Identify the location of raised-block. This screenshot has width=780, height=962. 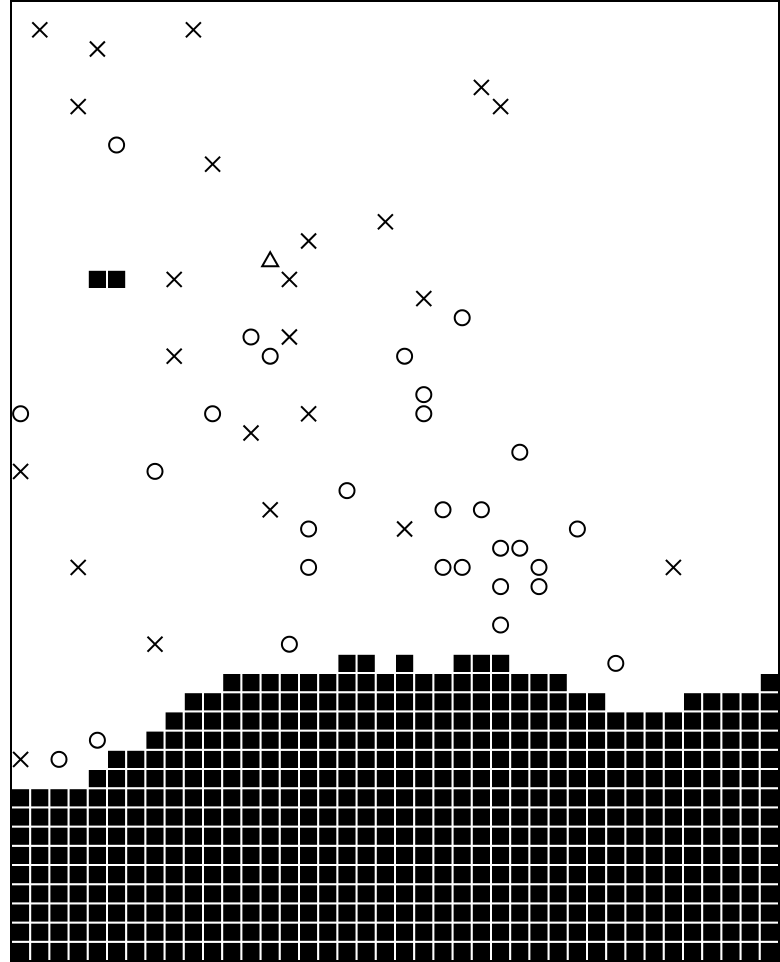
(481, 663).